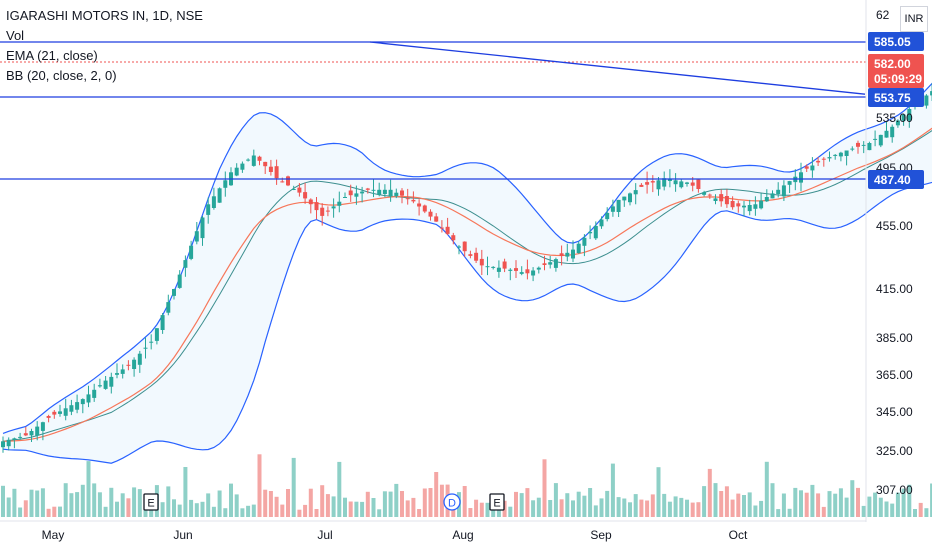  I want to click on symbol-title: IGARASHI MOTORS IN, 1D, NSE, so click(104, 15).